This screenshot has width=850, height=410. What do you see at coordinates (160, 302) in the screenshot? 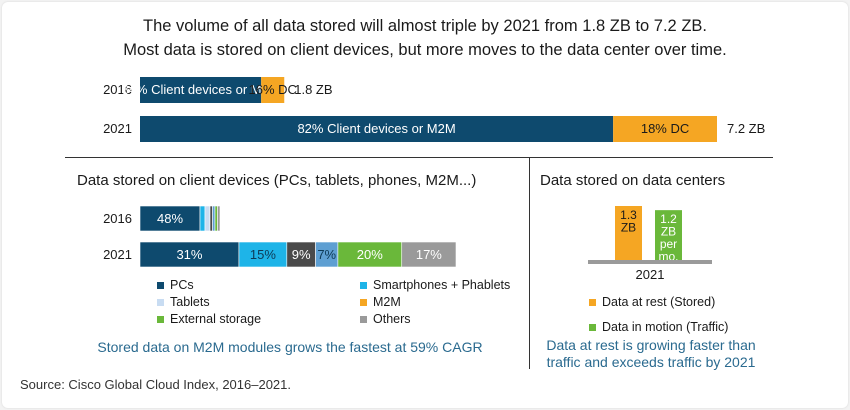
I see `legend-swatch-tablets` at bounding box center [160, 302].